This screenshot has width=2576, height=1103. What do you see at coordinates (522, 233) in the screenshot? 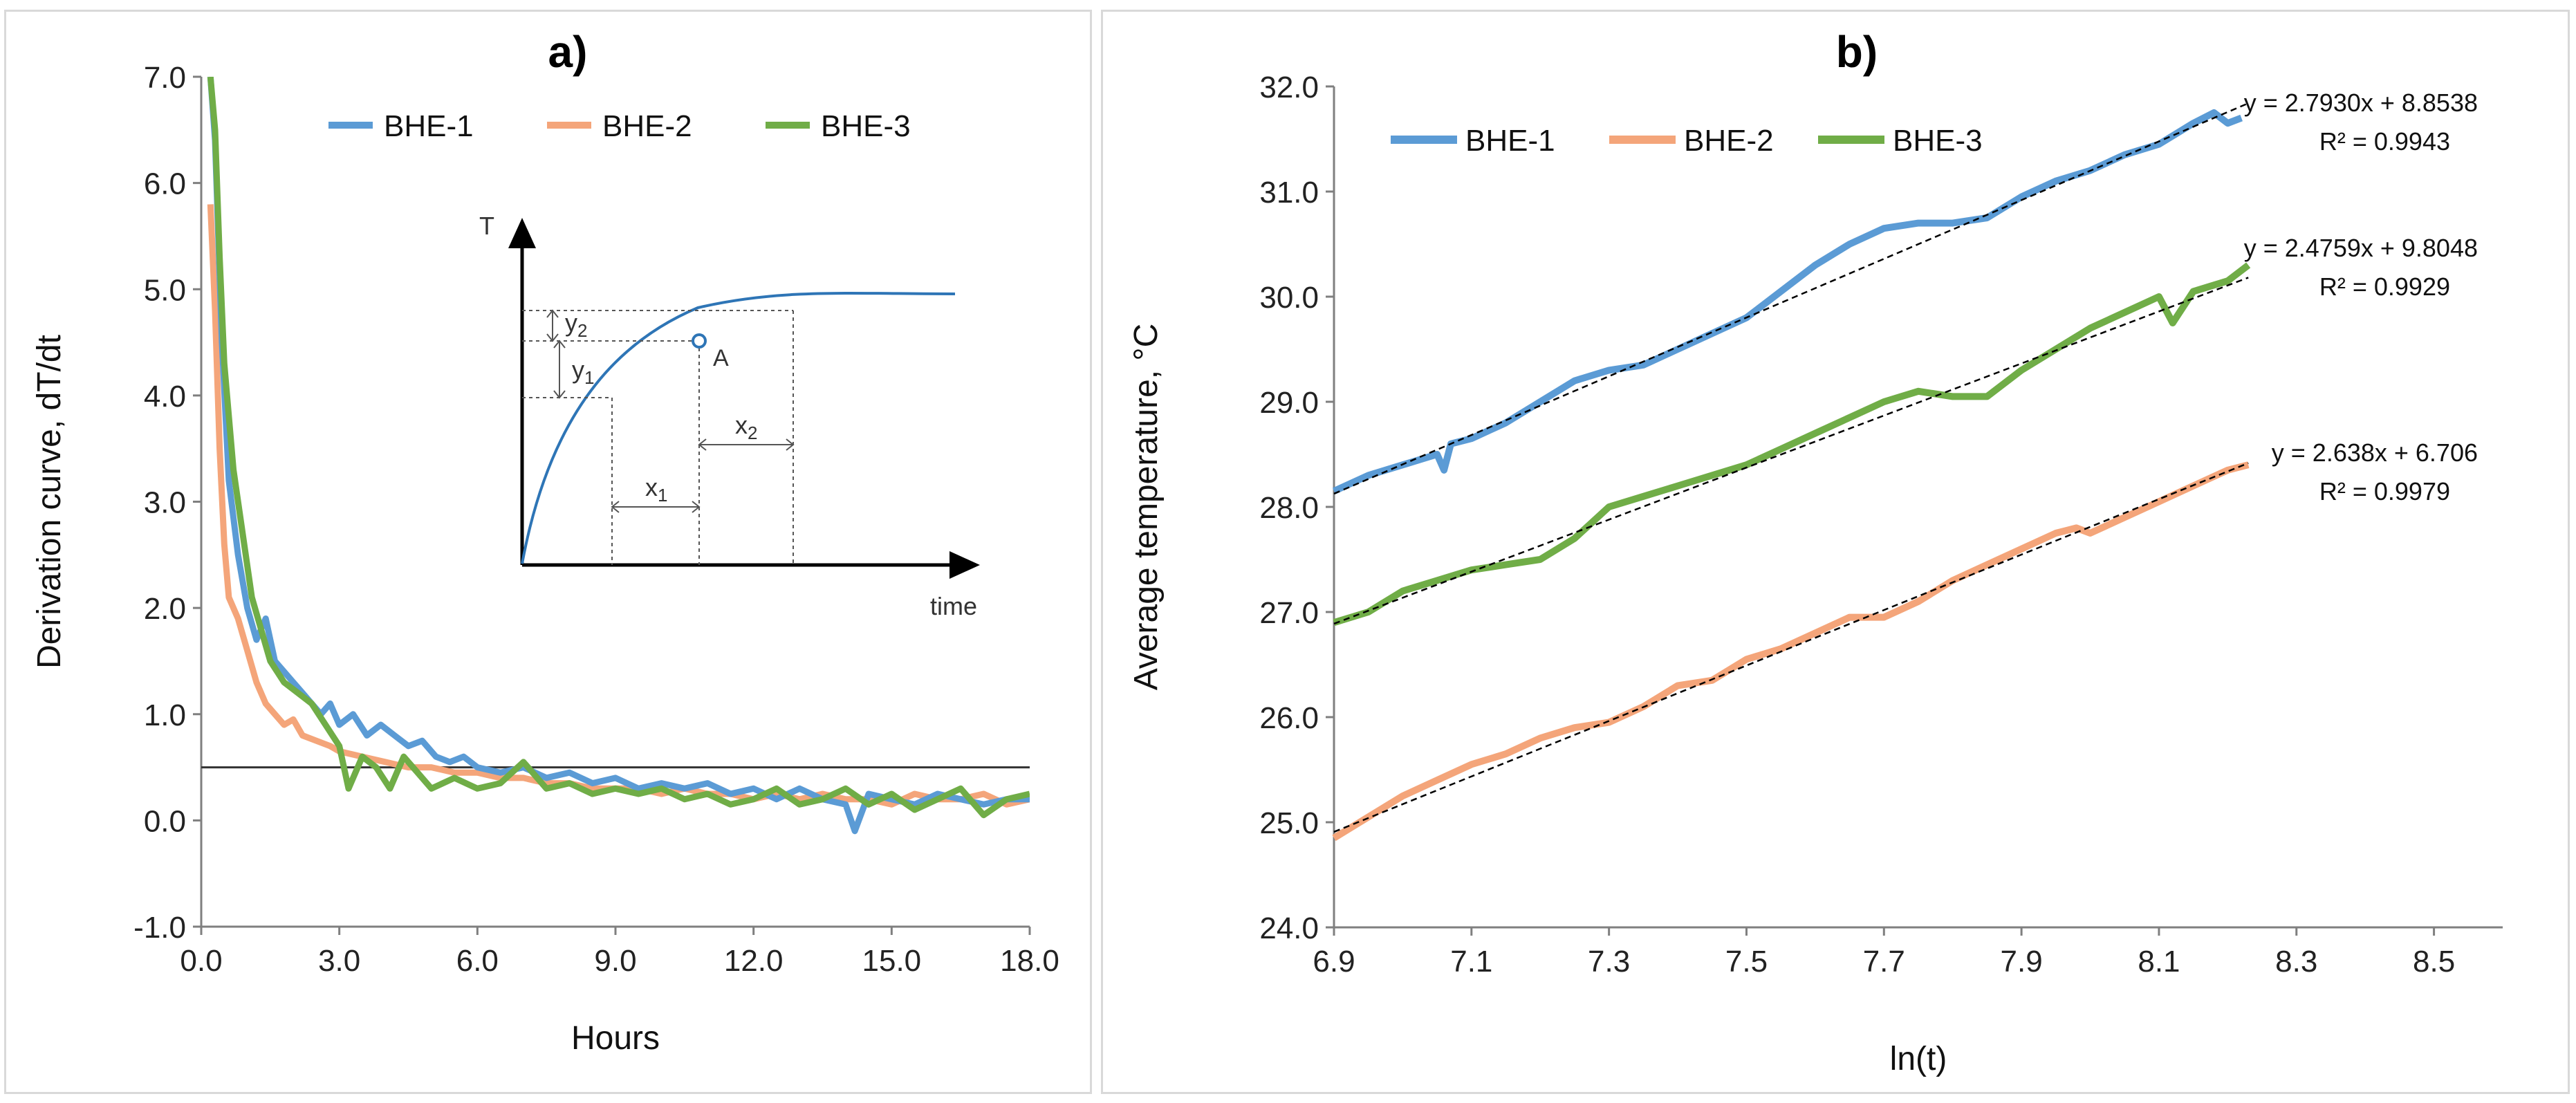
I see `inset-y-arrow` at bounding box center [522, 233].